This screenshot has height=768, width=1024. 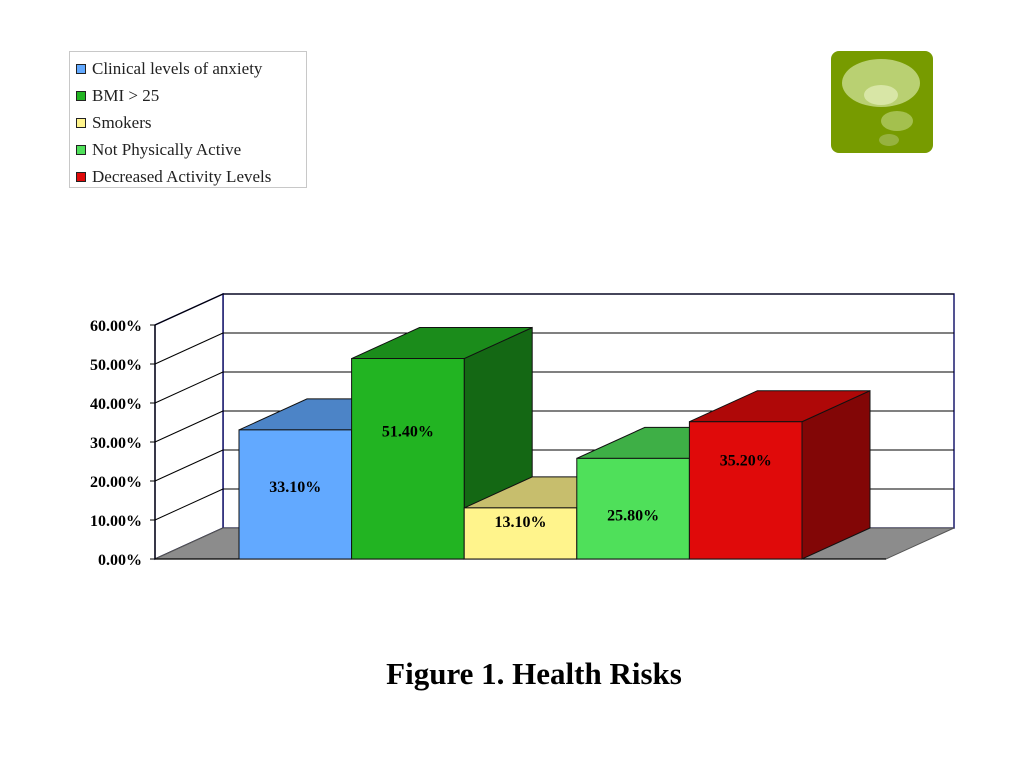 What do you see at coordinates (633, 515) in the screenshot?
I see `data-label: 25.80%` at bounding box center [633, 515].